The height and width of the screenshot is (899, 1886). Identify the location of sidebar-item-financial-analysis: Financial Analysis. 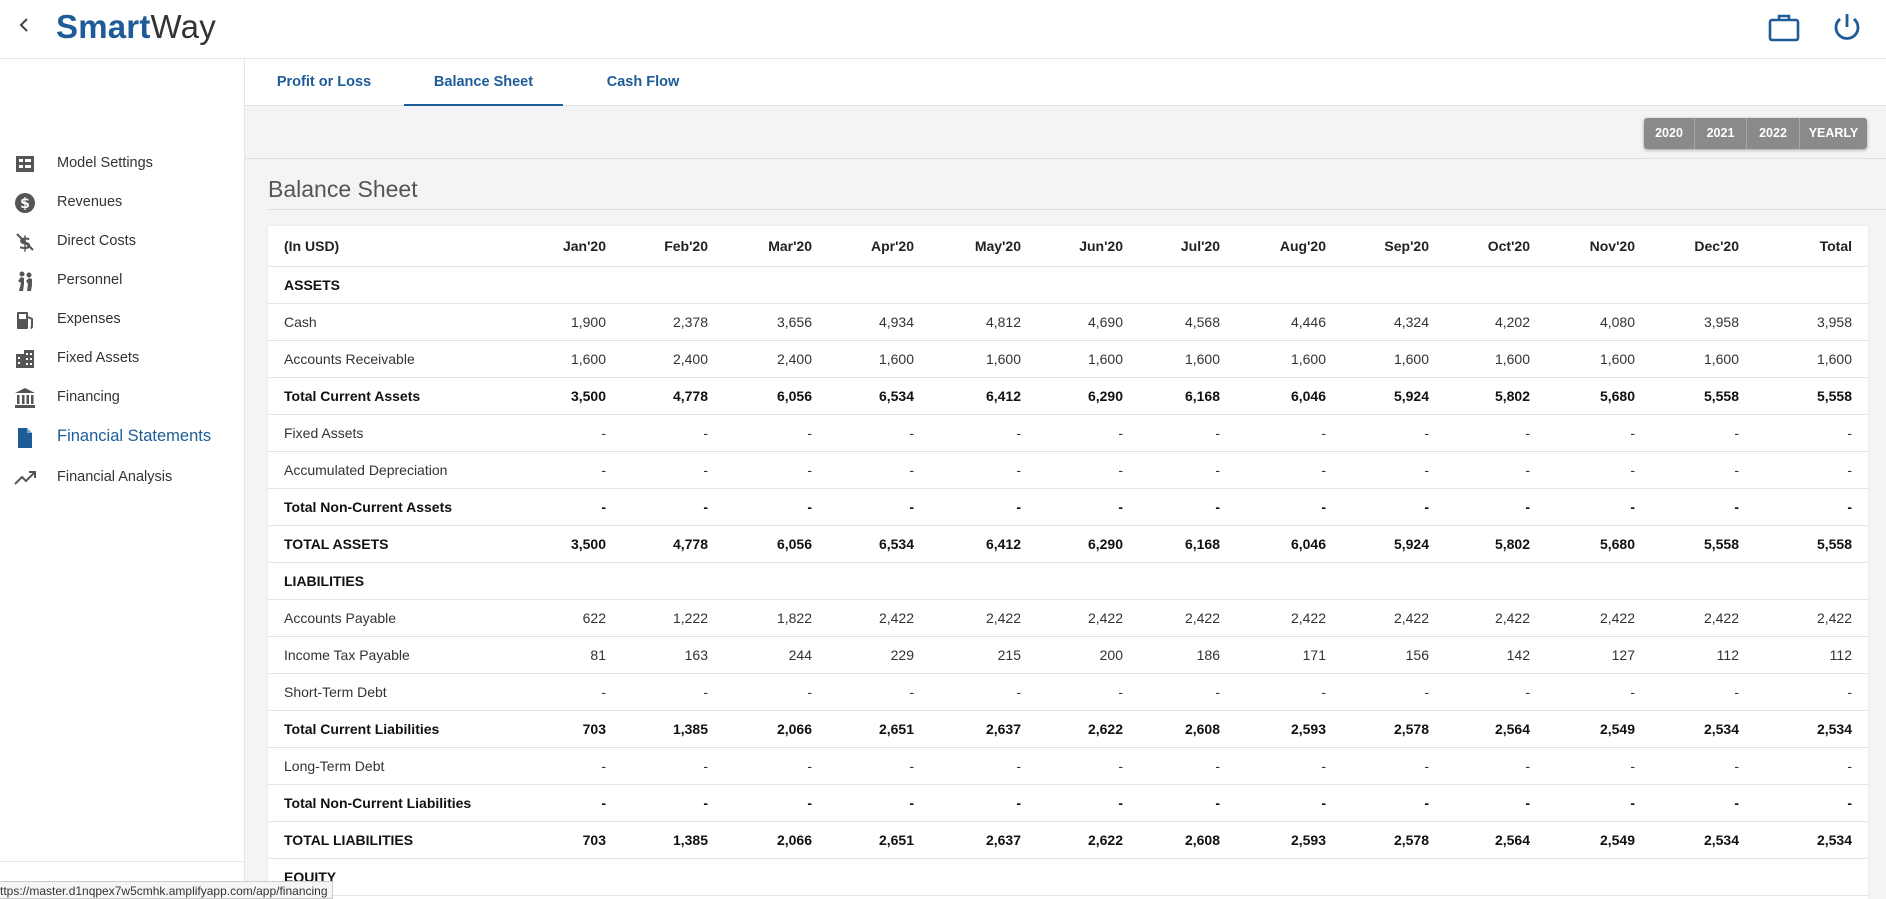
(122, 478).